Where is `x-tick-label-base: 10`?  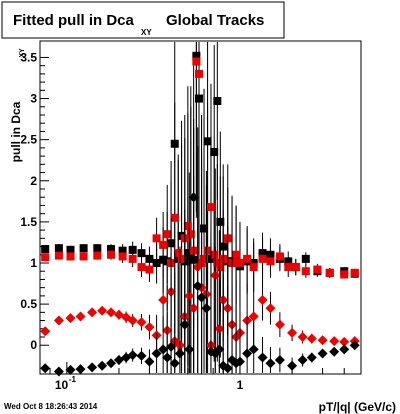 x-tick-label-base: 10 is located at coordinates (62, 385).